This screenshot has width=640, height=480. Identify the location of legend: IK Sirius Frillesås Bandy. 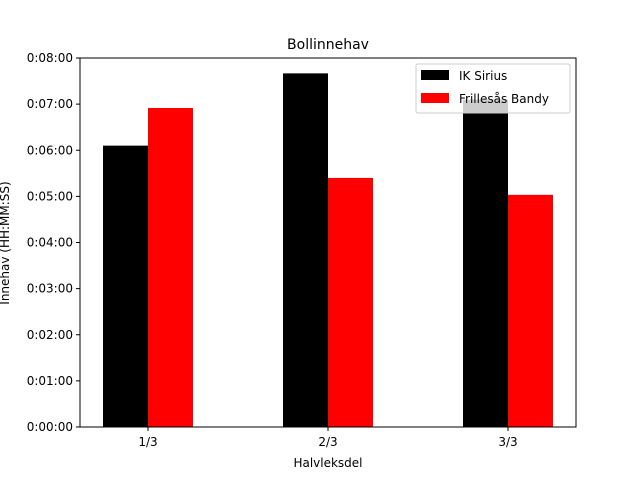
(493, 88).